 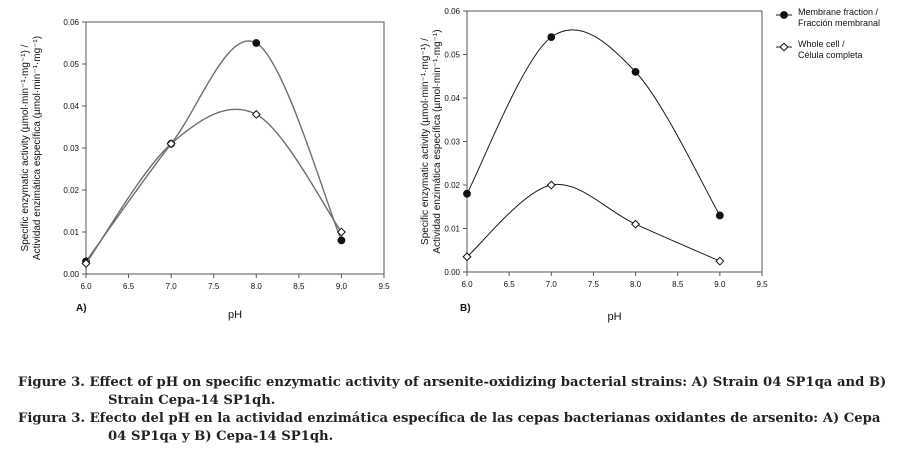 What do you see at coordinates (71, 22) in the screenshot?
I see `panel-a-y-tick-label: 0.06` at bounding box center [71, 22].